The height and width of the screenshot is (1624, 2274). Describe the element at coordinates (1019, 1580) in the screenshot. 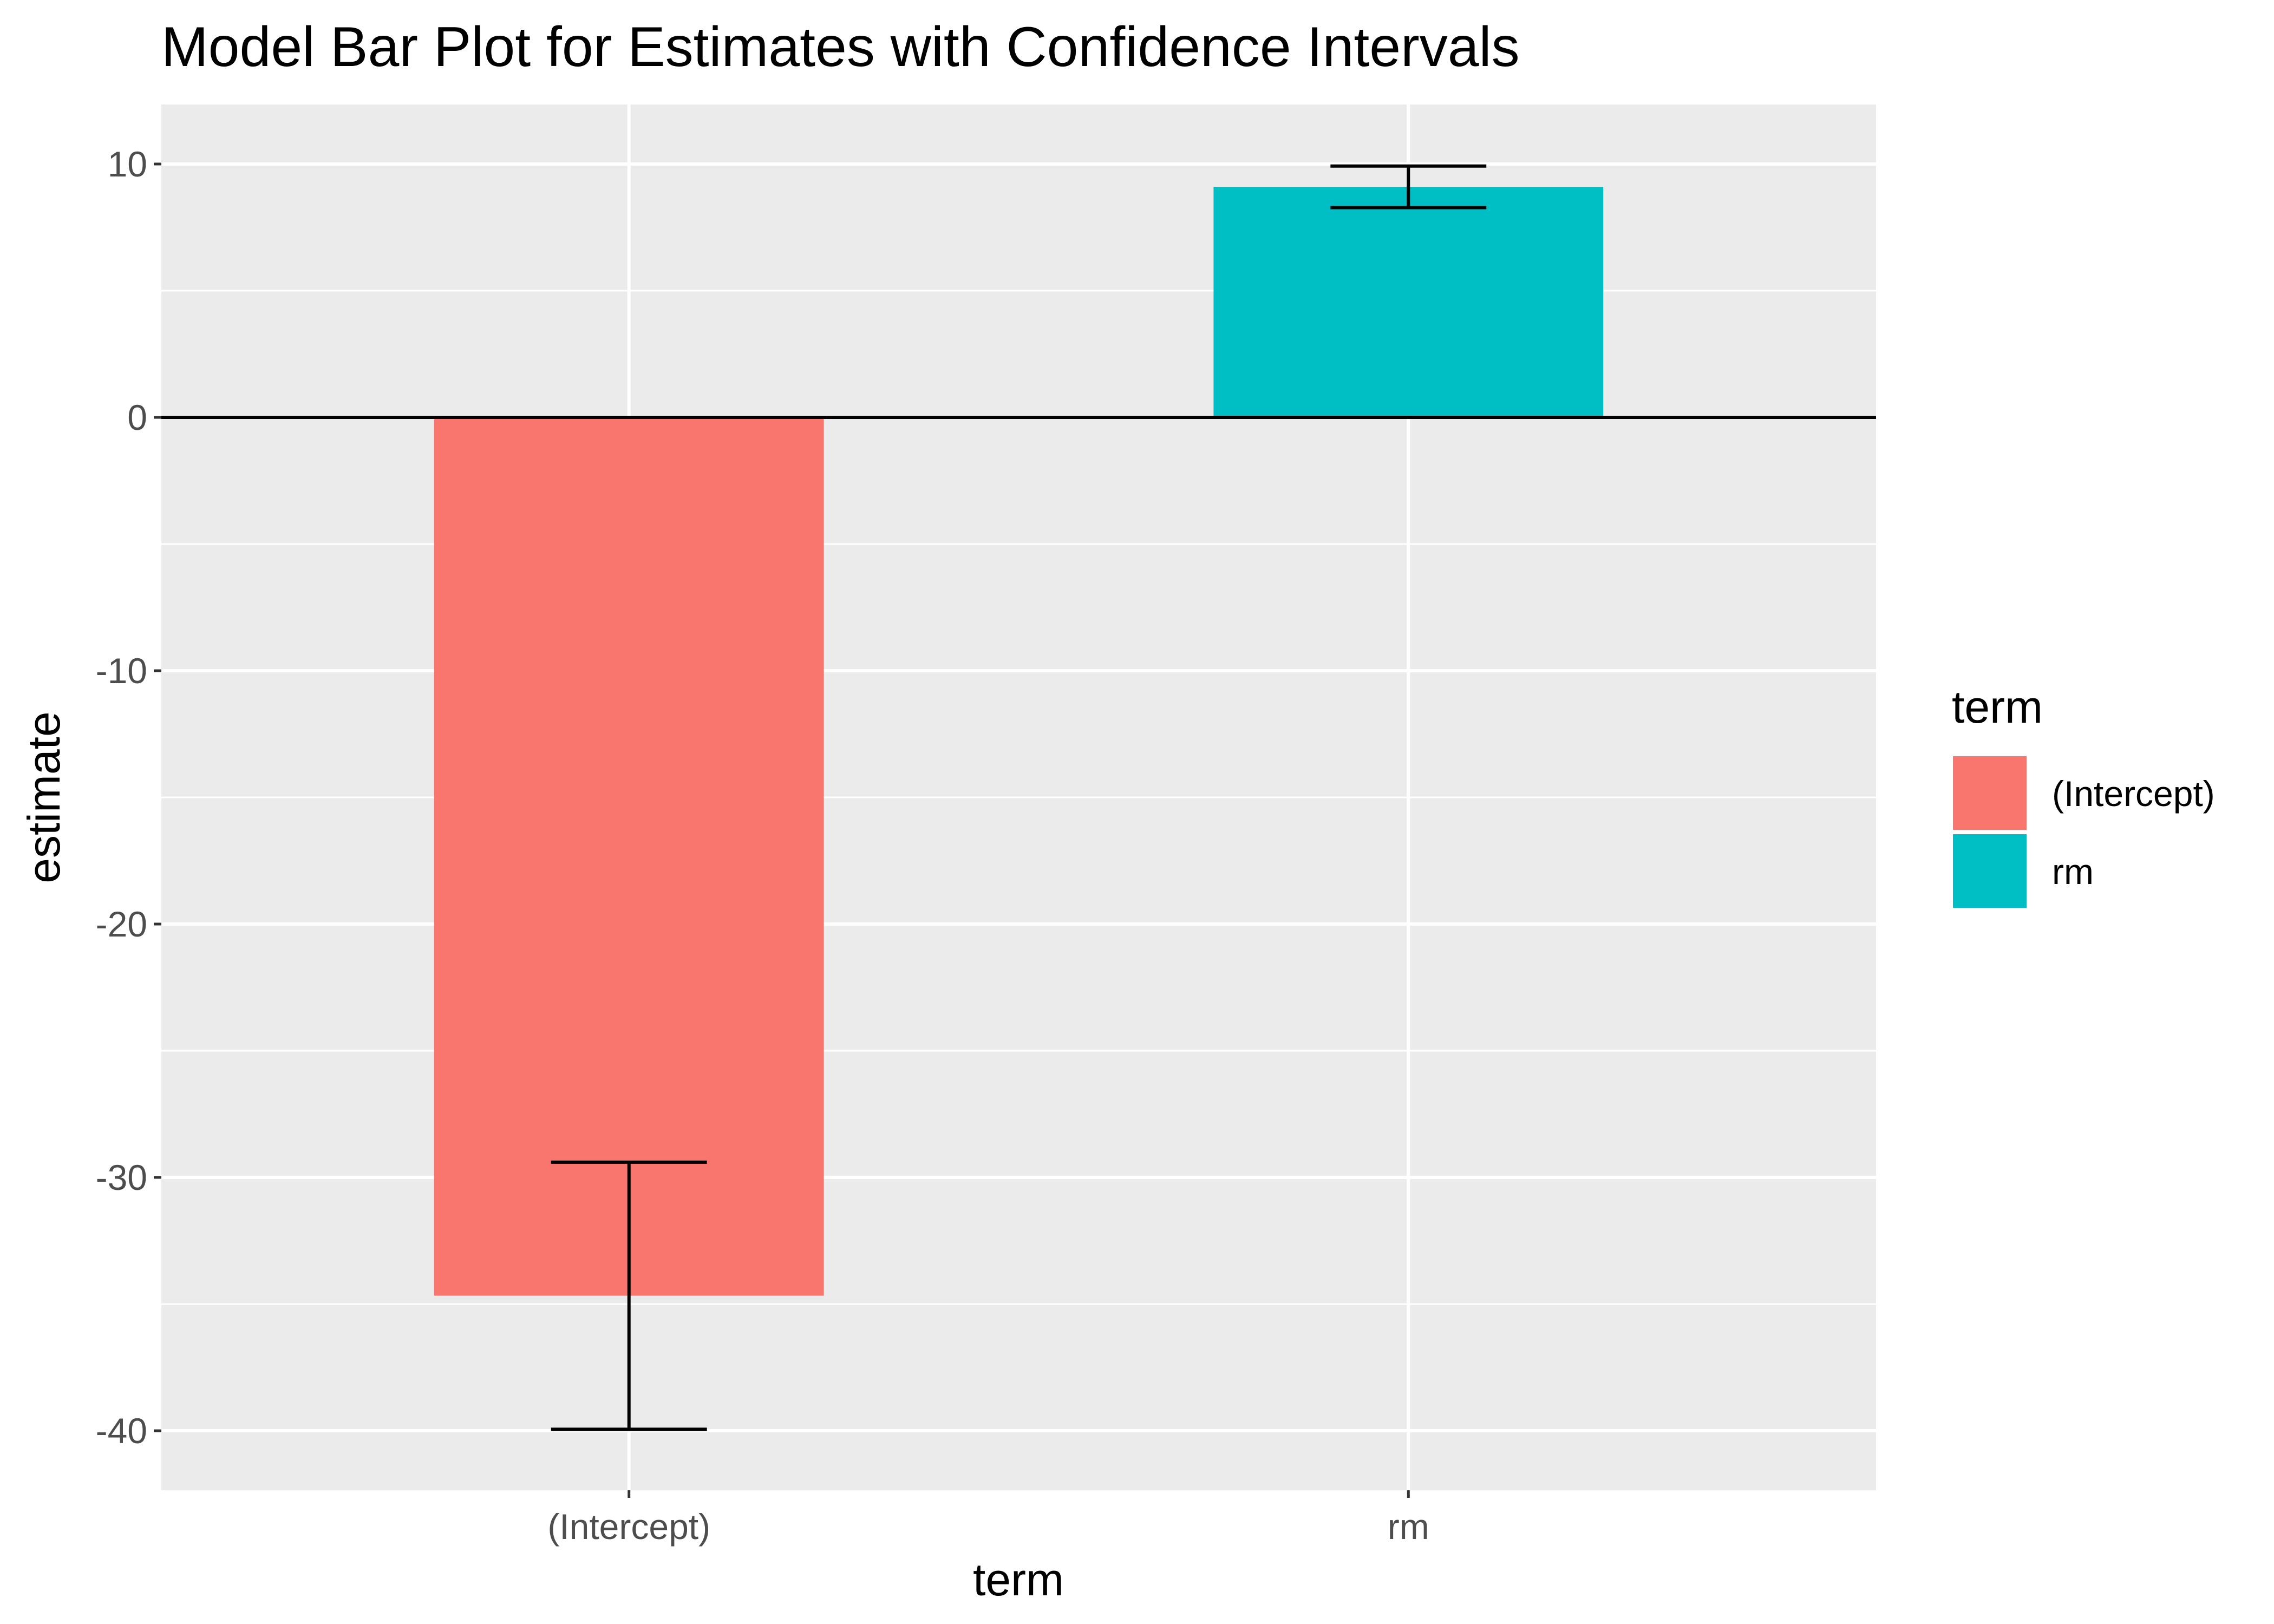

I see `x-axis-title: term` at that location.